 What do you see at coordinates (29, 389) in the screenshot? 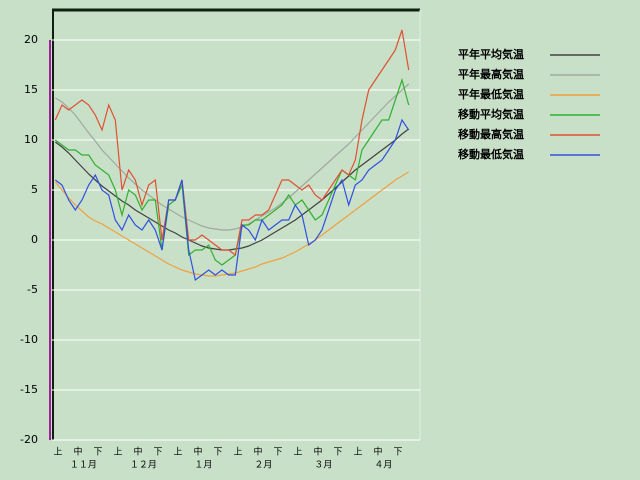
I see `y-tick-label: -15` at bounding box center [29, 389].